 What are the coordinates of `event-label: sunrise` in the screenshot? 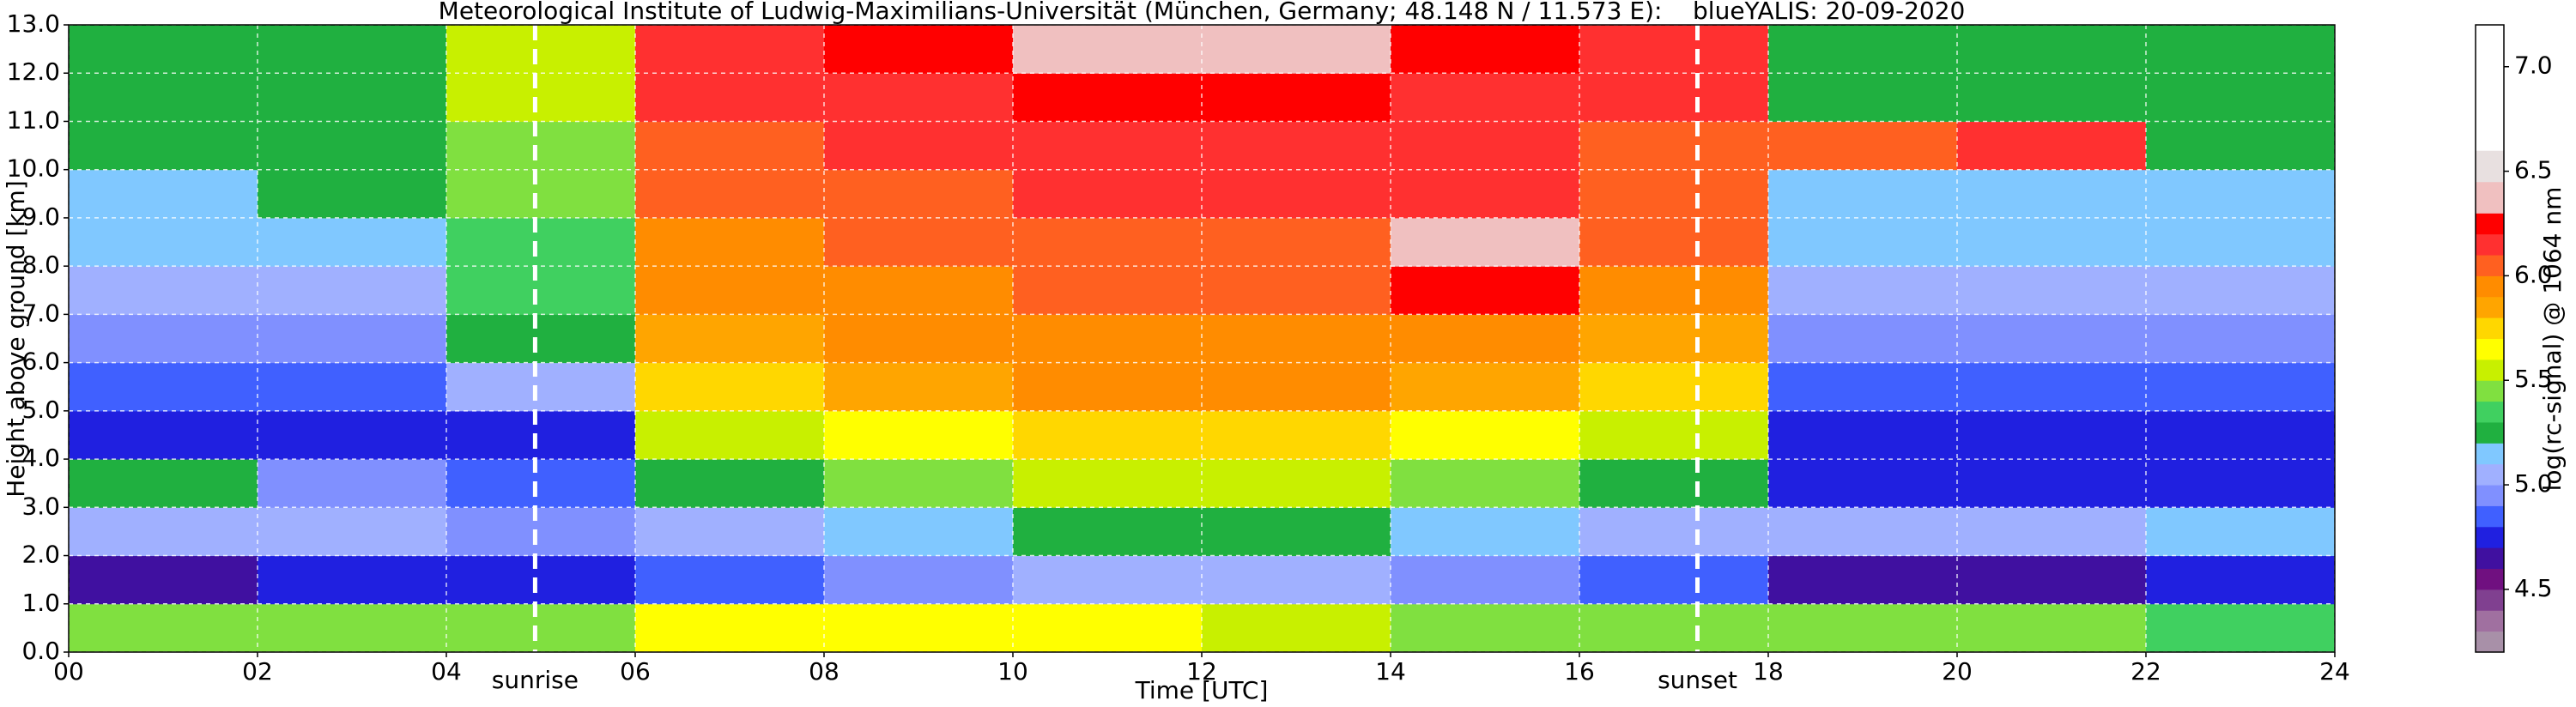 It's located at (535, 680).